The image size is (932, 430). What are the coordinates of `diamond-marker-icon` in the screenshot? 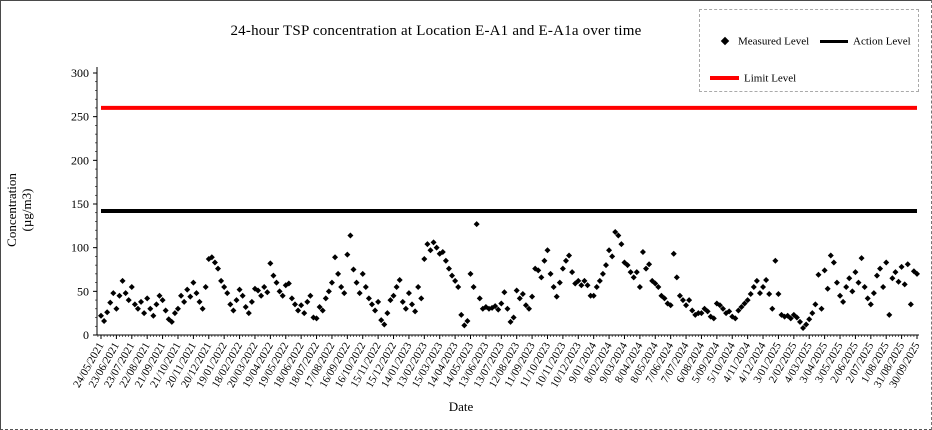 It's located at (725, 41).